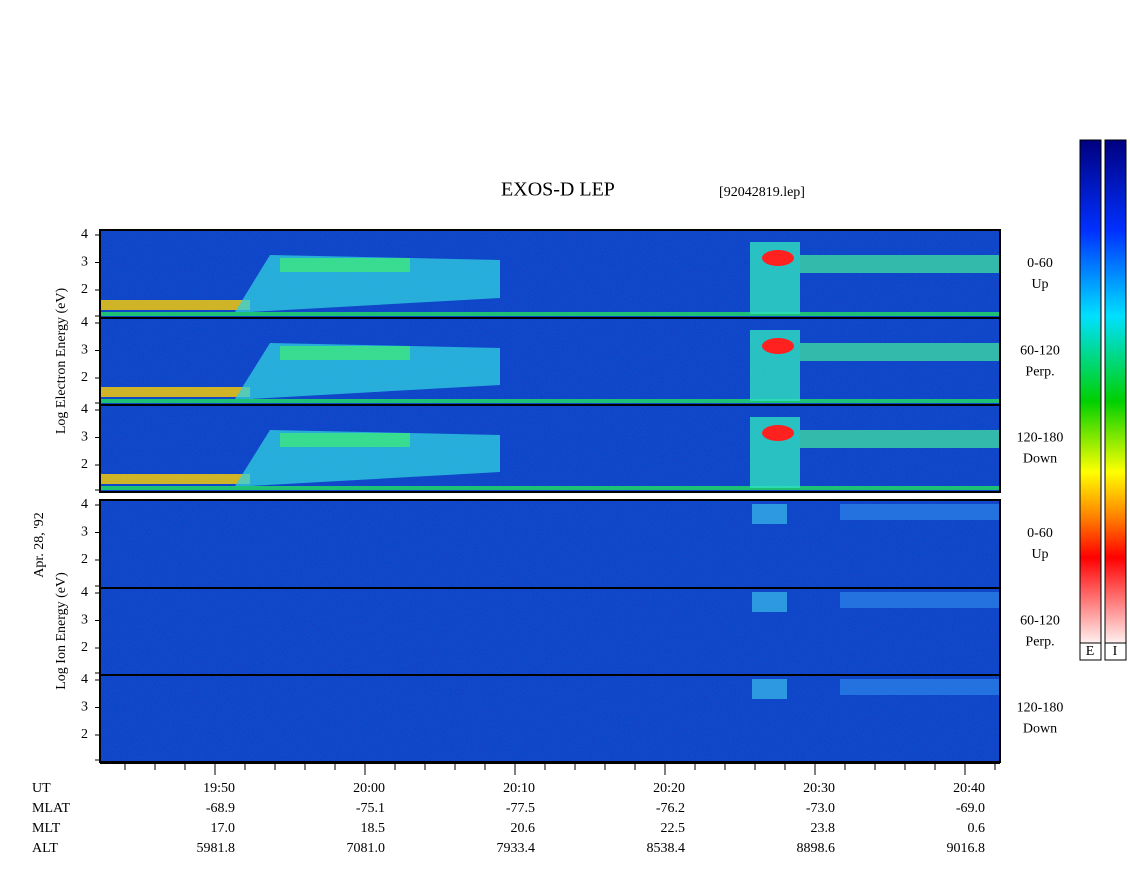 This screenshot has width=1130, height=875. What do you see at coordinates (369, 788) in the screenshot?
I see `row-value: 20:00` at bounding box center [369, 788].